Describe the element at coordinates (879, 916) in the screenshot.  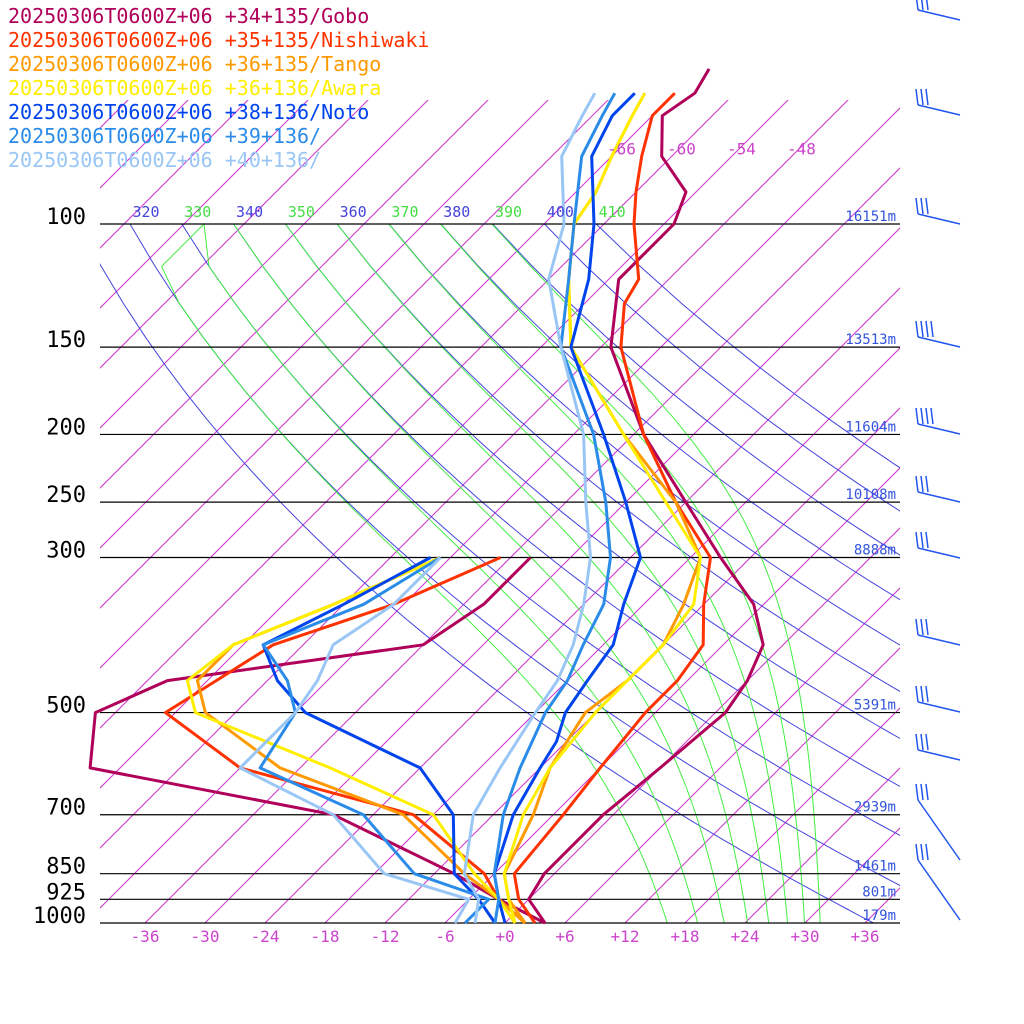
I see `height-label: 179m` at that location.